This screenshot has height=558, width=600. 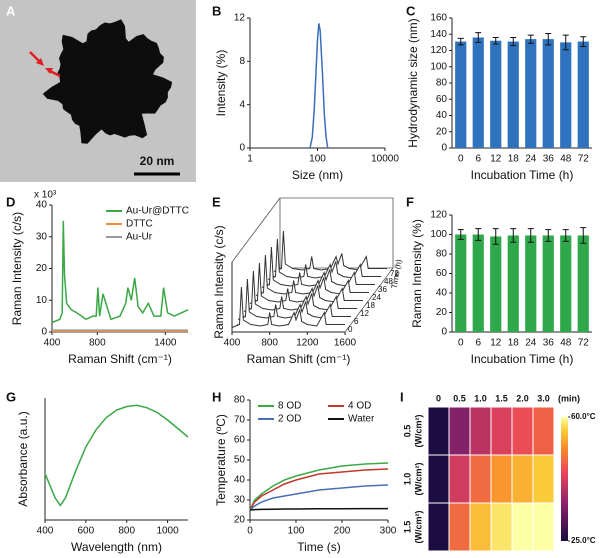 I want to click on y-axis-label: Raman Intensity (c/s), so click(x=219, y=281).